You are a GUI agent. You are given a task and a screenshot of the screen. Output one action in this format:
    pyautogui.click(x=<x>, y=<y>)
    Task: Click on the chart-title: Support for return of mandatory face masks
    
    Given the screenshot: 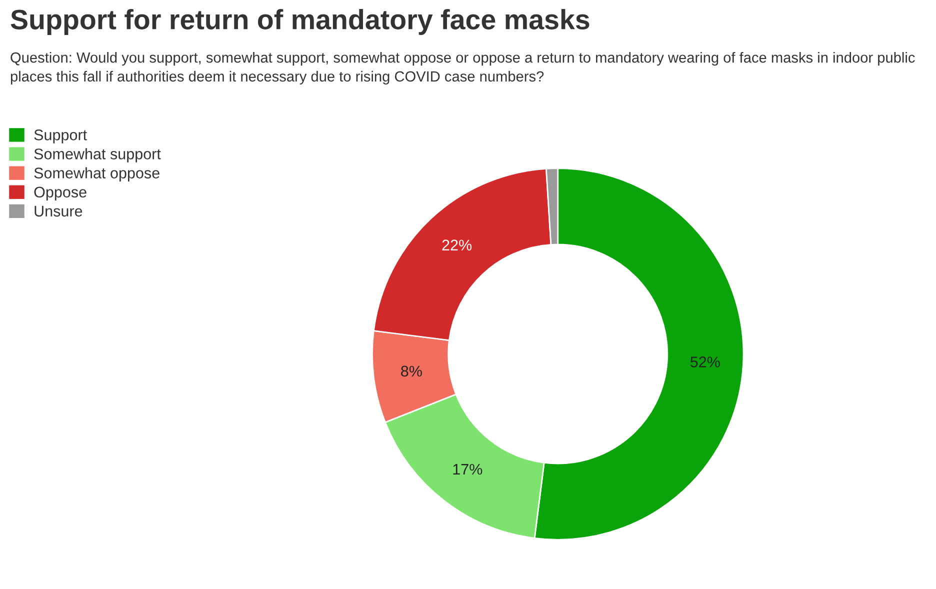 What is the action you would take?
    pyautogui.click(x=300, y=22)
    